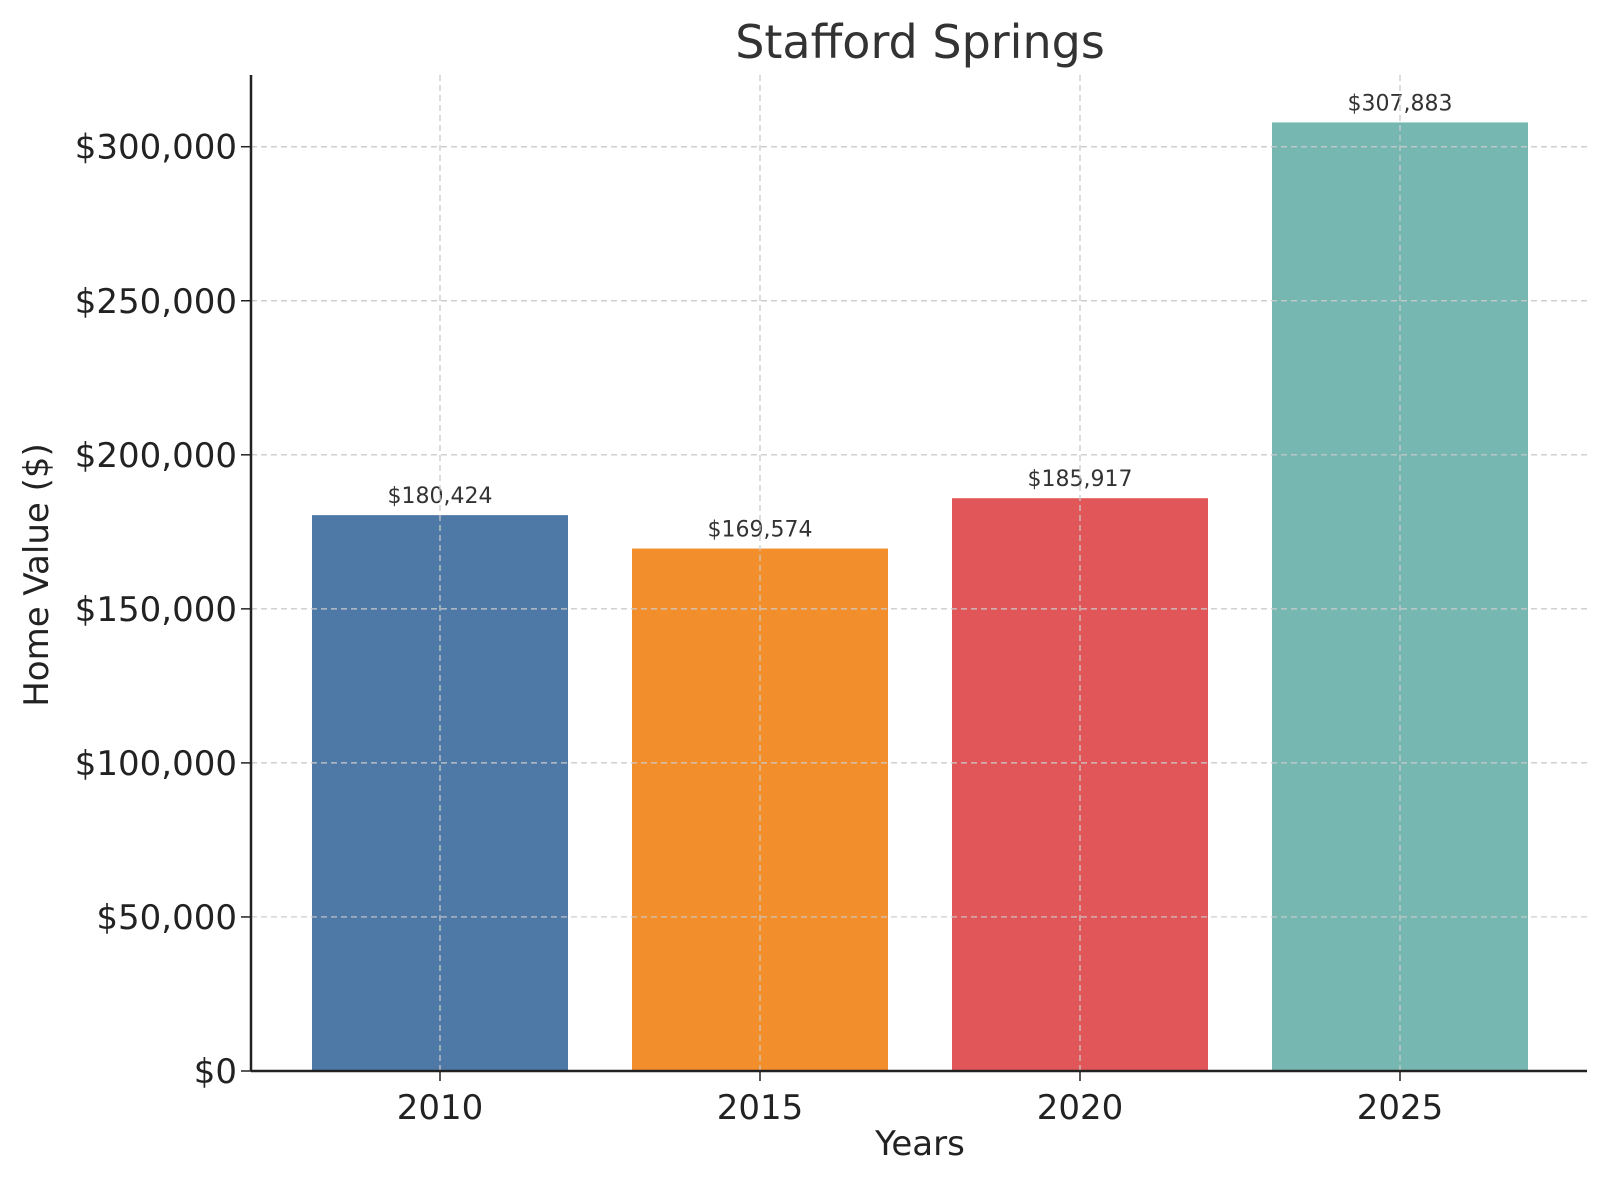 This screenshot has height=1180, width=1600. What do you see at coordinates (156, 456) in the screenshot?
I see `y-tick-label: $200,000` at bounding box center [156, 456].